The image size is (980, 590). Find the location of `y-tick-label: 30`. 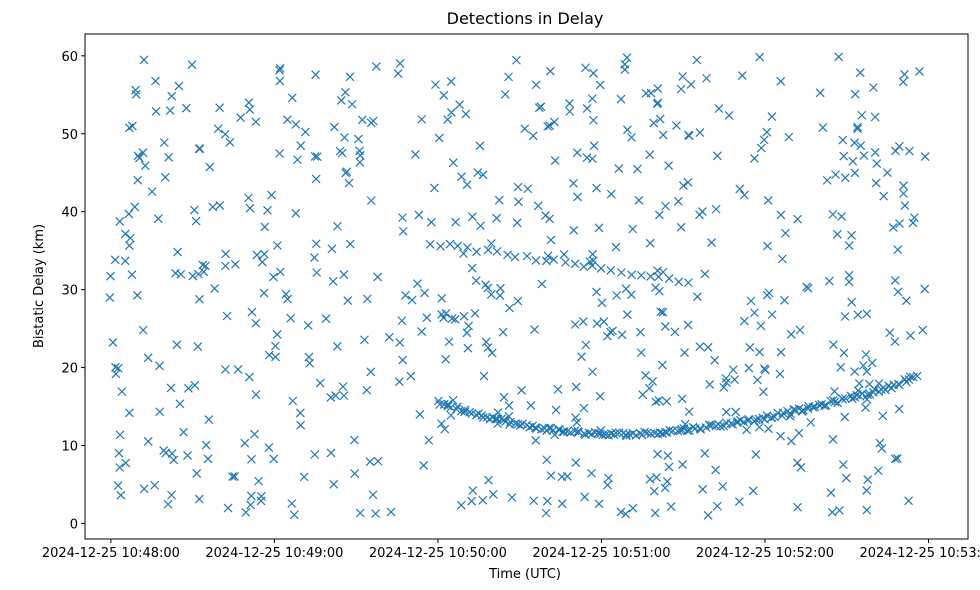

y-tick-label: 30 is located at coordinates (69, 291).